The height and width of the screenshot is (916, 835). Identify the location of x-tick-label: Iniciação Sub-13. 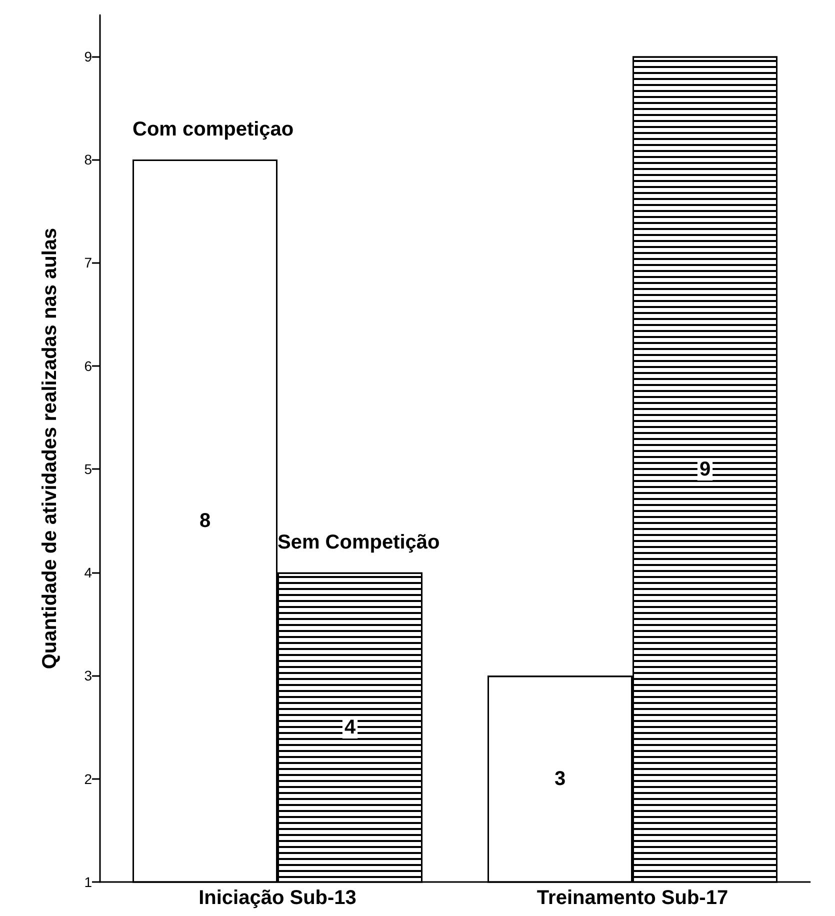
(277, 898).